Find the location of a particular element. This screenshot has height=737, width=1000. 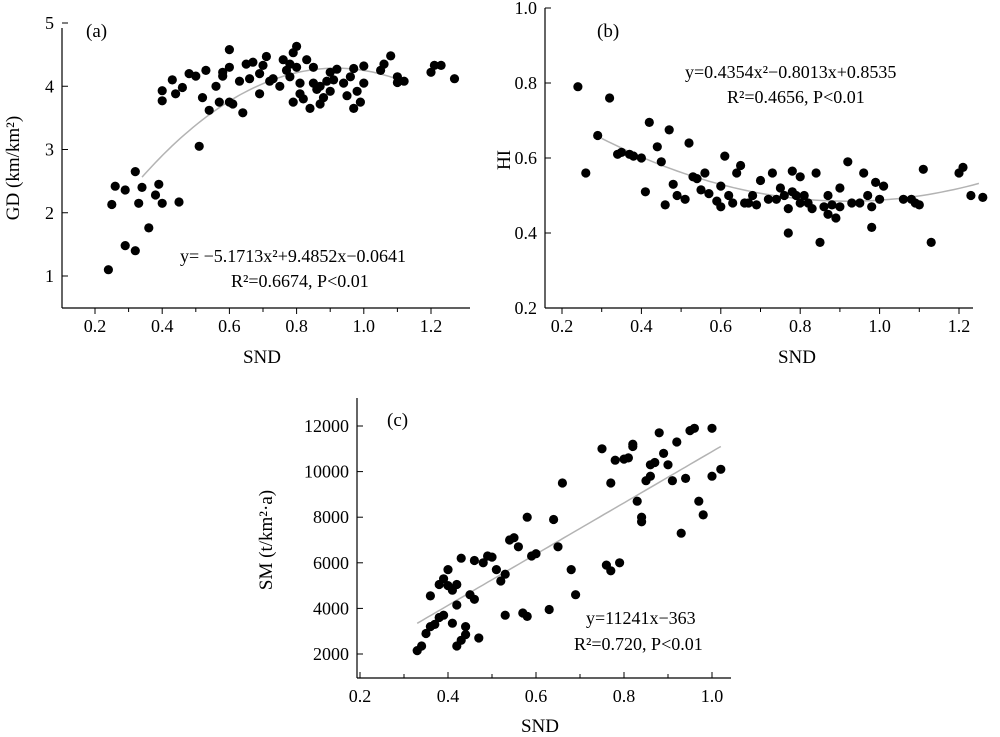

x-tick-label: 0.6 is located at coordinates (229, 326).